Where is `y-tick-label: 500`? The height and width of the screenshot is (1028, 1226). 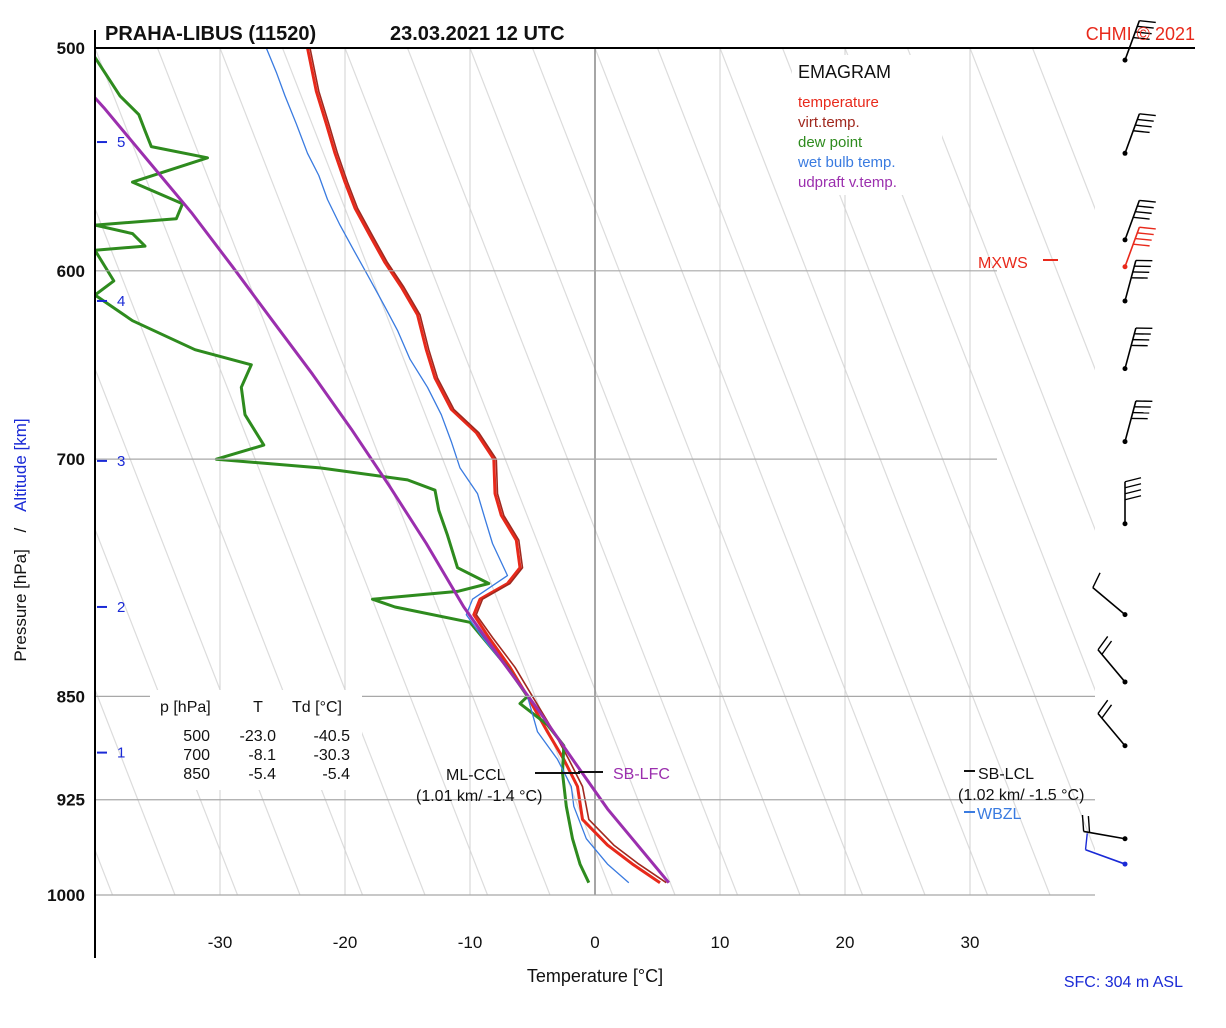
y-tick-label: 500 is located at coordinates (71, 48).